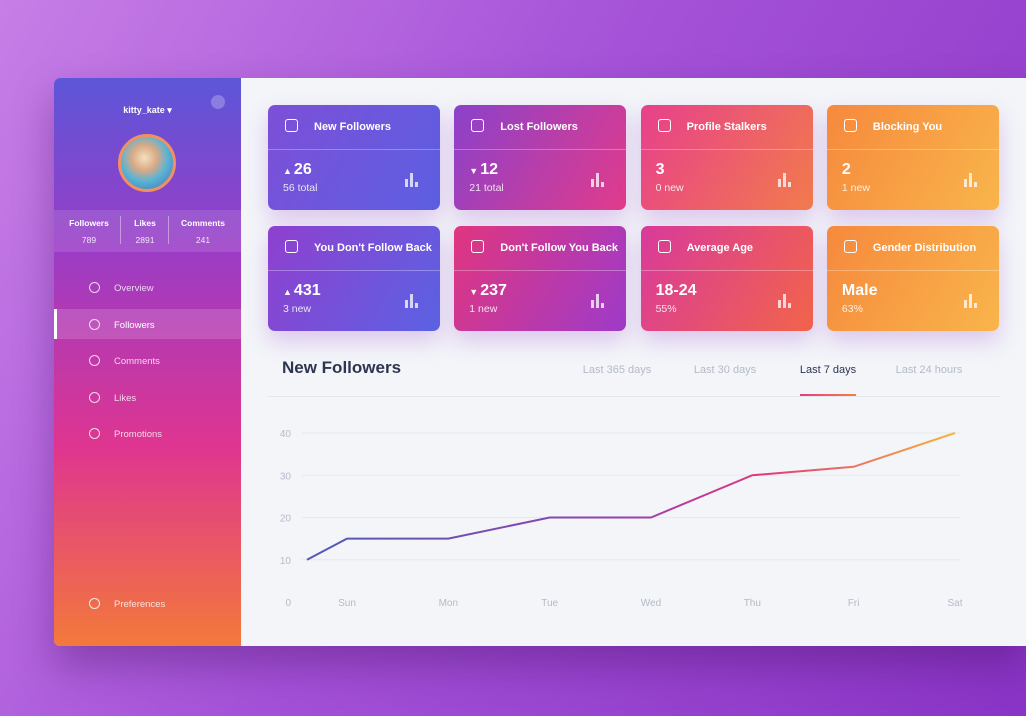 This screenshot has height=716, width=1026. Describe the element at coordinates (354, 157) in the screenshot. I see `stat-card: New Followers ▲ 26 56 total` at that location.